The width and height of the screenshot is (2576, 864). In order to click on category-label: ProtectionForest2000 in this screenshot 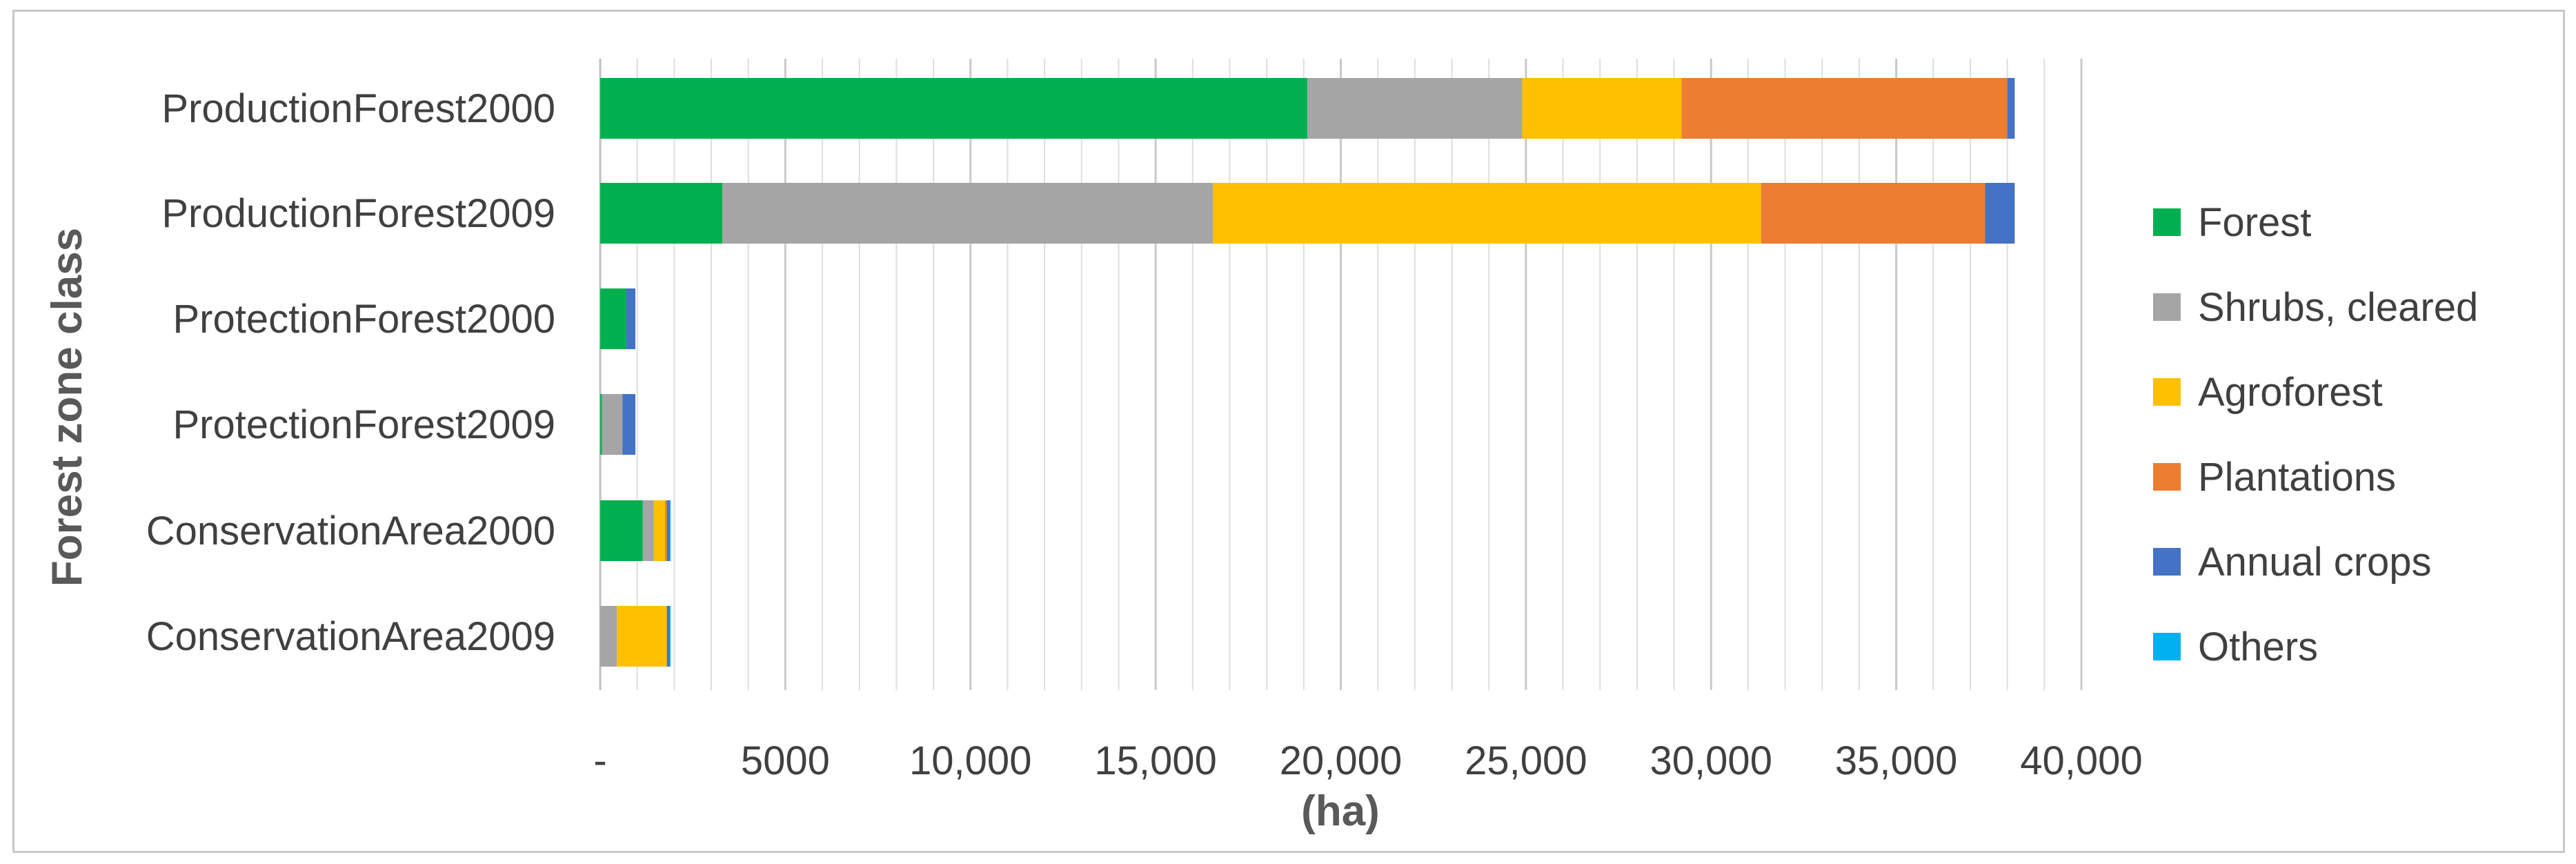, I will do `click(363, 319)`.